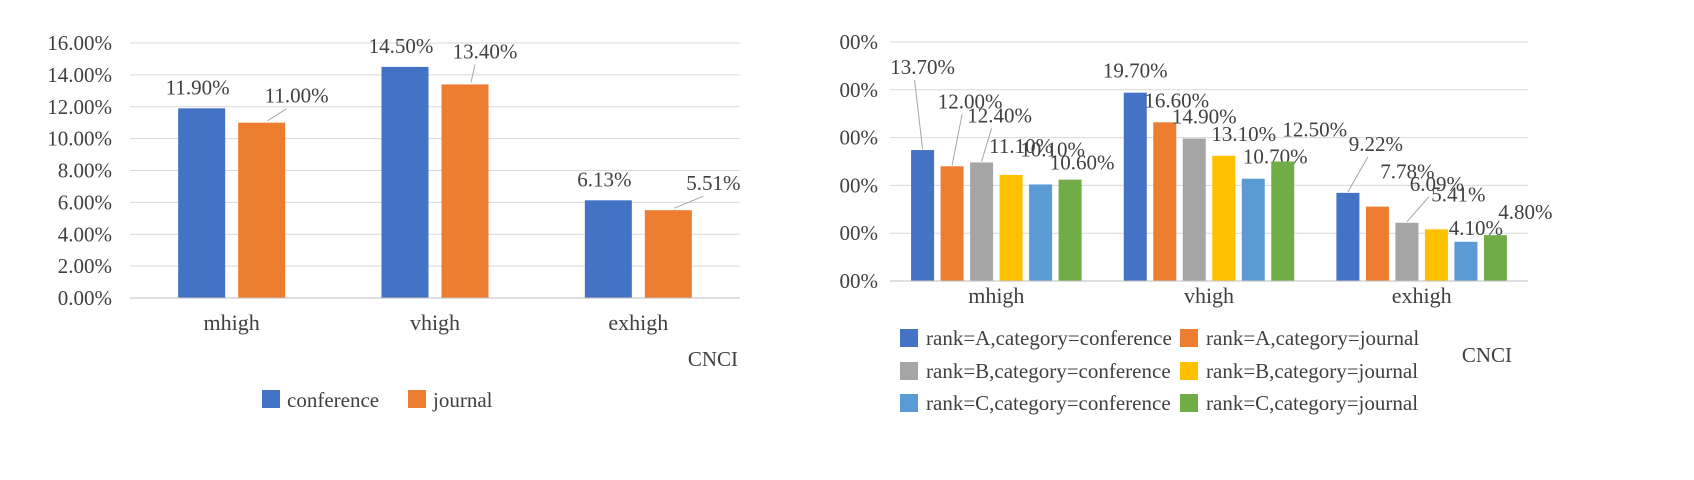  Describe the element at coordinates (1458, 194) in the screenshot. I see `data-label: 5.41%` at that location.